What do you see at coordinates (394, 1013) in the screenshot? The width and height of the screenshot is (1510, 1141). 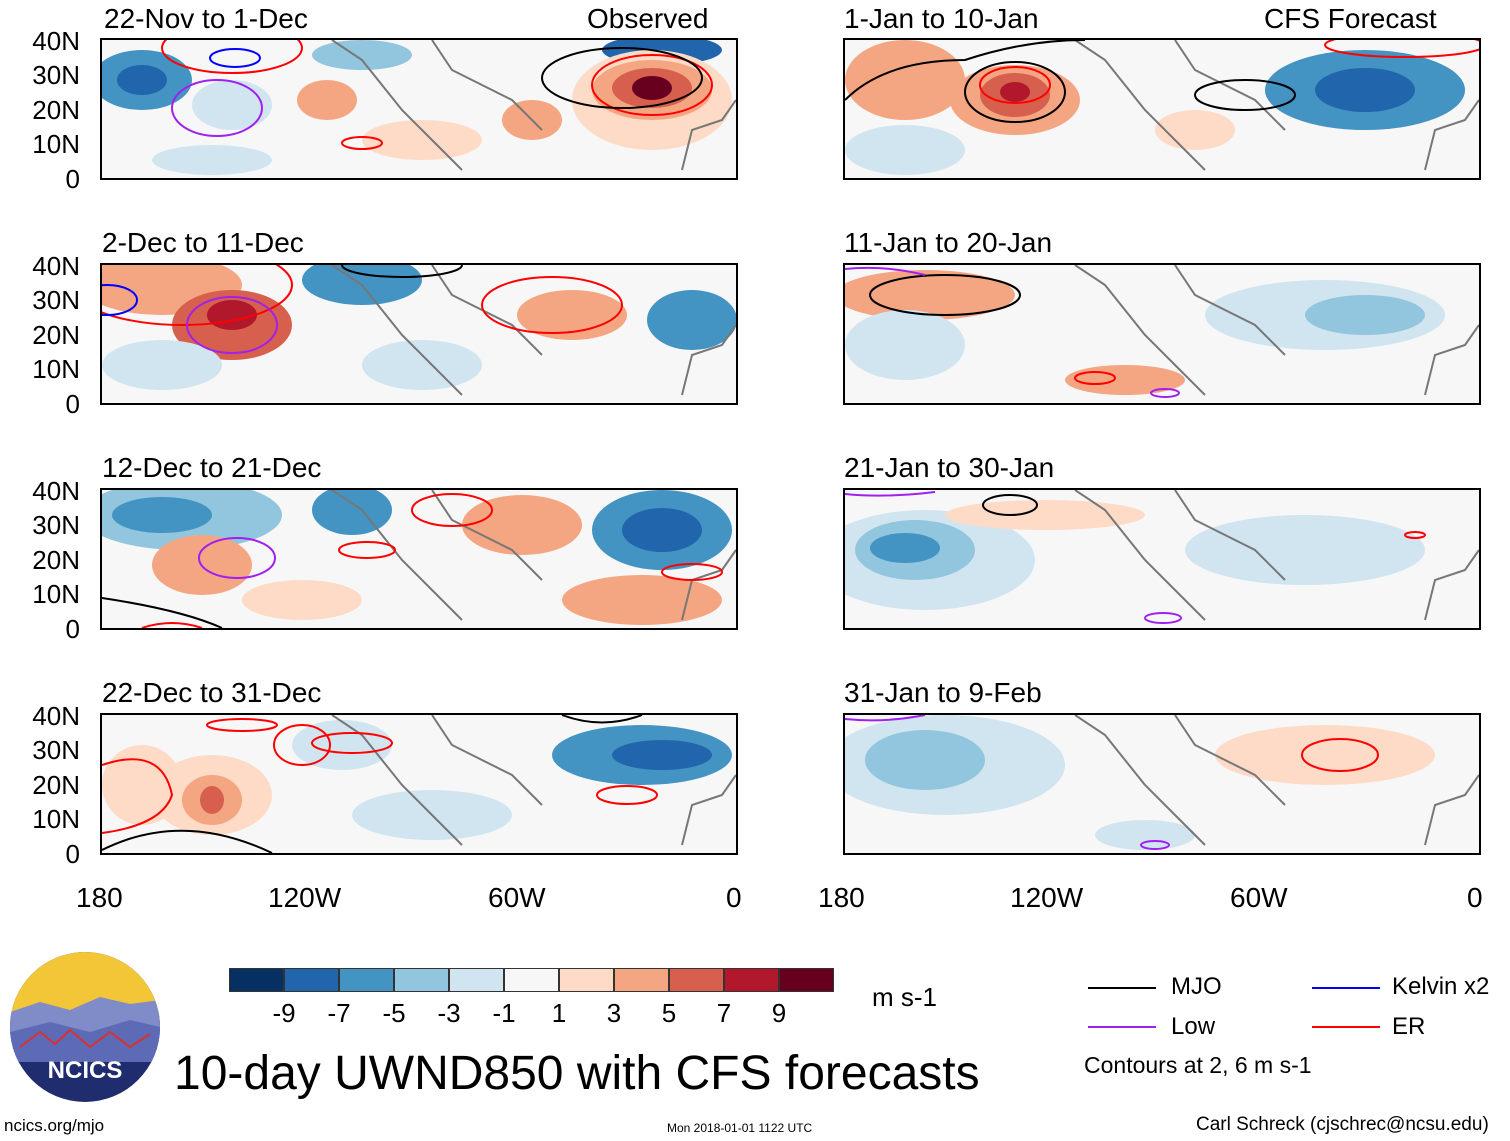 I see `colorbar-tick-label: -5` at bounding box center [394, 1013].